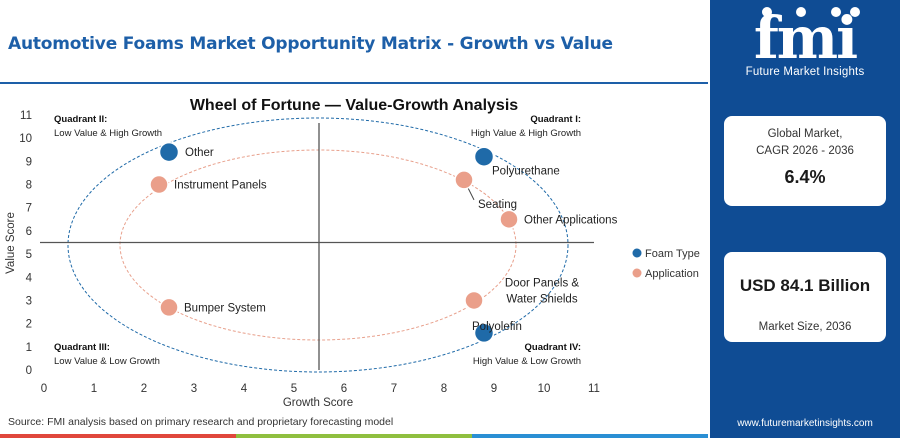  What do you see at coordinates (672, 274) in the screenshot?
I see `legend-label-application: Application` at bounding box center [672, 274].